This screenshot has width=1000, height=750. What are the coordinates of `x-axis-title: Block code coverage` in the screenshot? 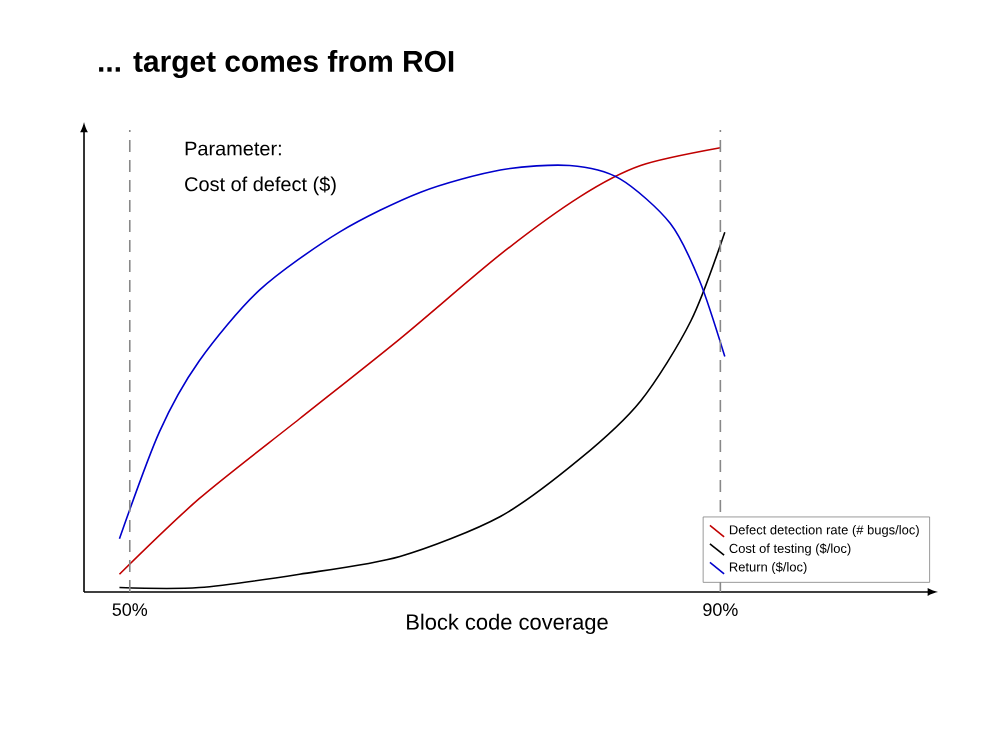 It's located at (507, 624).